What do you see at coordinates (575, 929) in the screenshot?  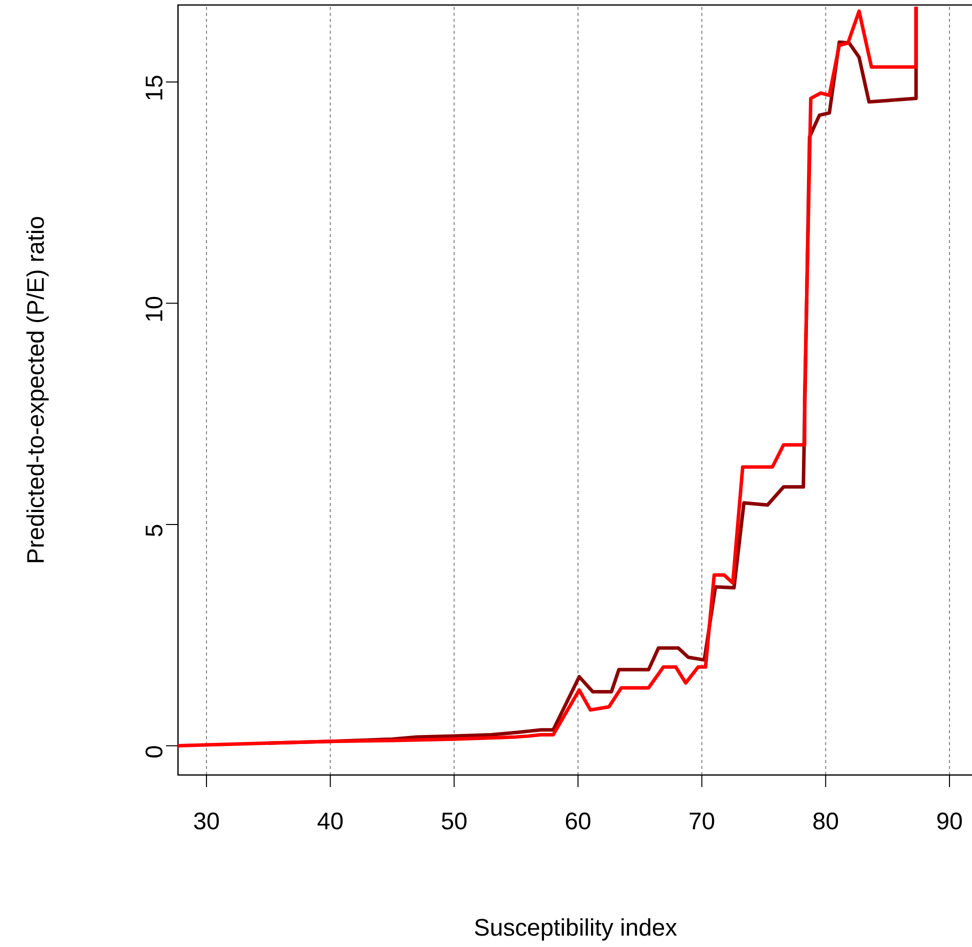 I see `x-axis-title: Susceptibility index` at bounding box center [575, 929].